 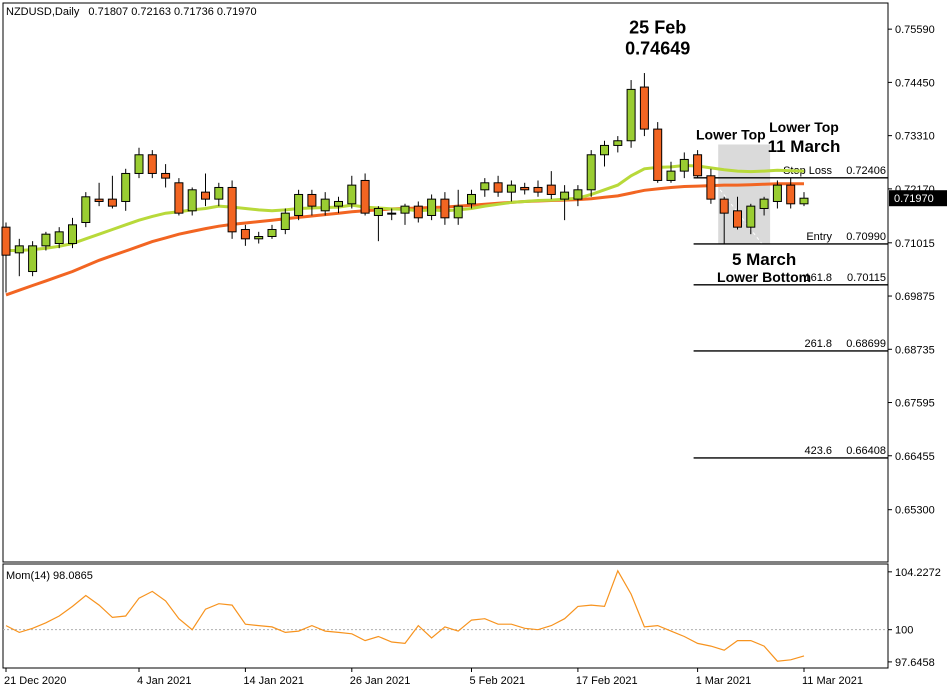 What do you see at coordinates (472, 618) in the screenshot?
I see `momentum-pane: Mom(14) 98.0865 104.2272 100 97.6458` at bounding box center [472, 618].